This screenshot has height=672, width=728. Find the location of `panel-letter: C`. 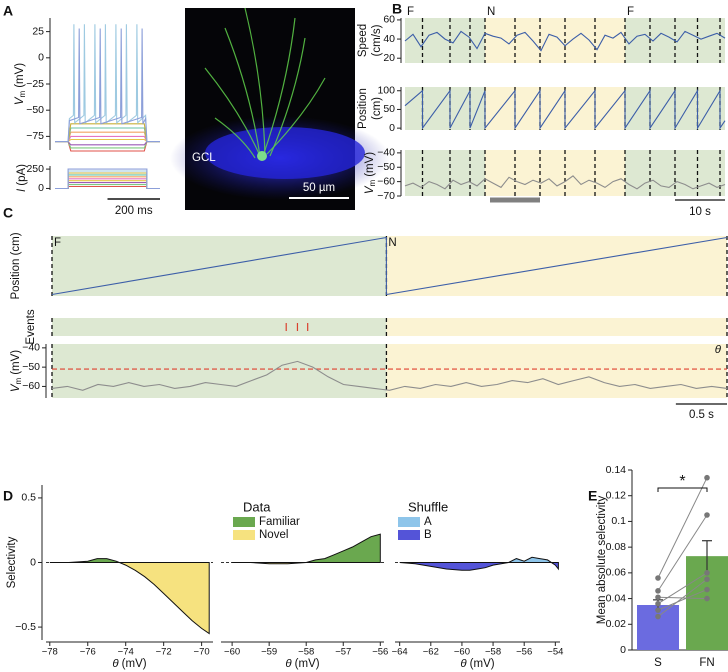

panel-letter: C is located at coordinates (8, 213).